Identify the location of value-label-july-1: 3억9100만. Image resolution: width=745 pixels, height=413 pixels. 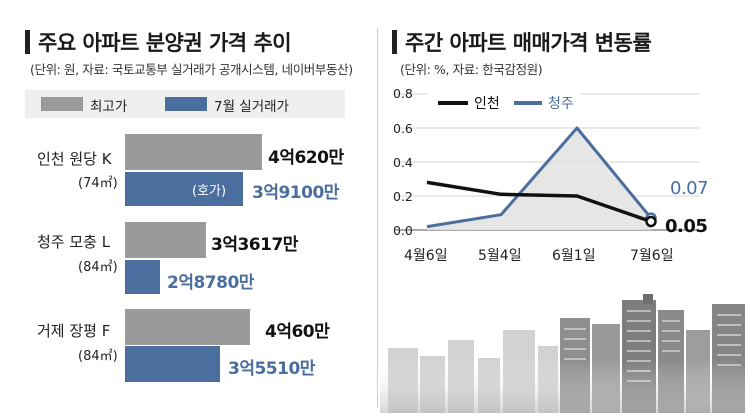
(295, 193).